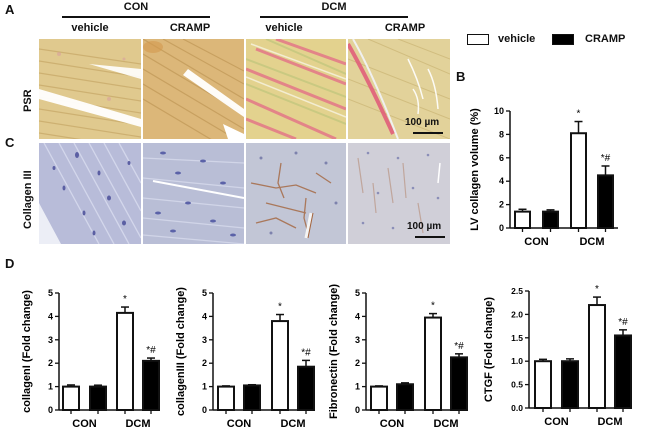 The width and height of the screenshot is (645, 434). What do you see at coordinates (422, 122) in the screenshot?
I see `scale-bar-label-psr: 100 µm` at bounding box center [422, 122].